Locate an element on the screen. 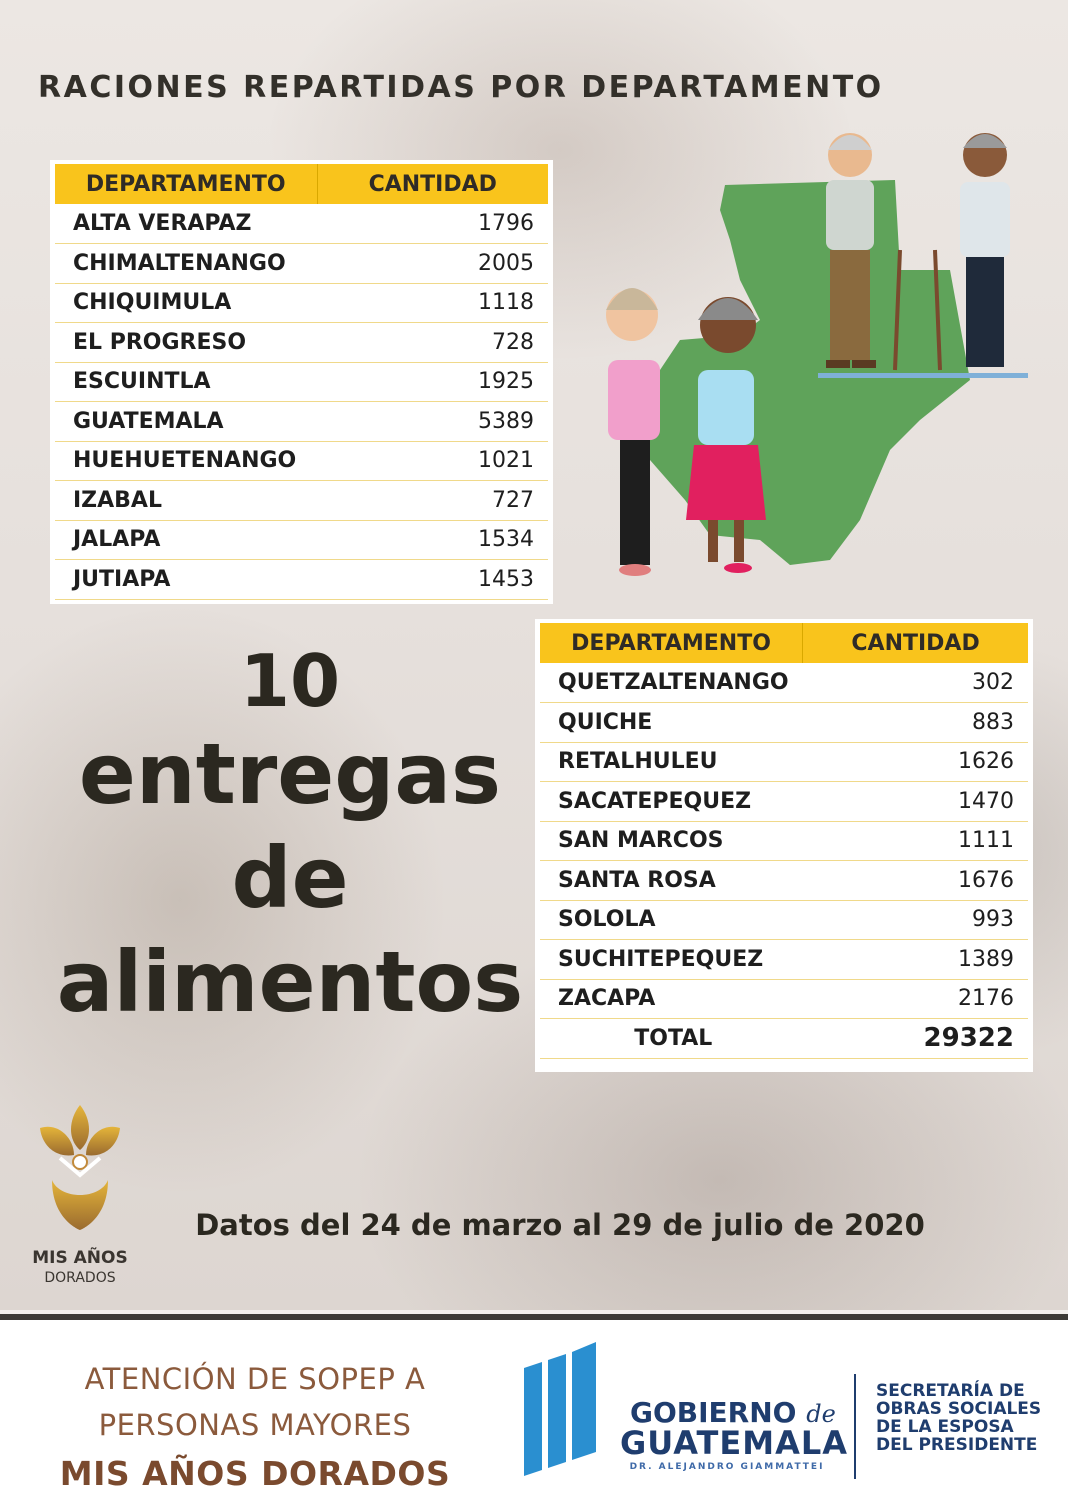 The image size is (1068, 1511). table-row: SANTA ROSA 1676 is located at coordinates (784, 880).